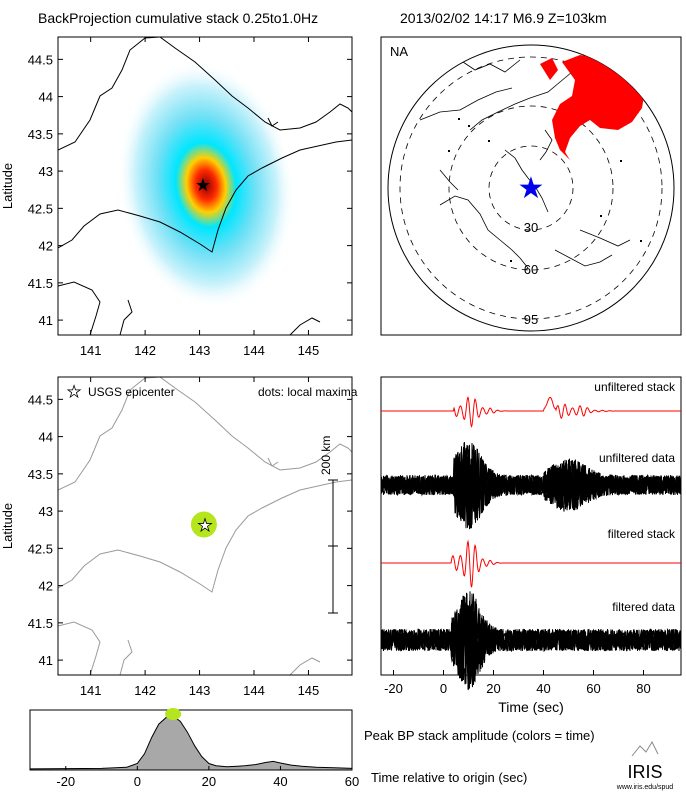  I want to click on event-info: 2013/02/02 14:17 M6.9 Z=103km, so click(503, 18).